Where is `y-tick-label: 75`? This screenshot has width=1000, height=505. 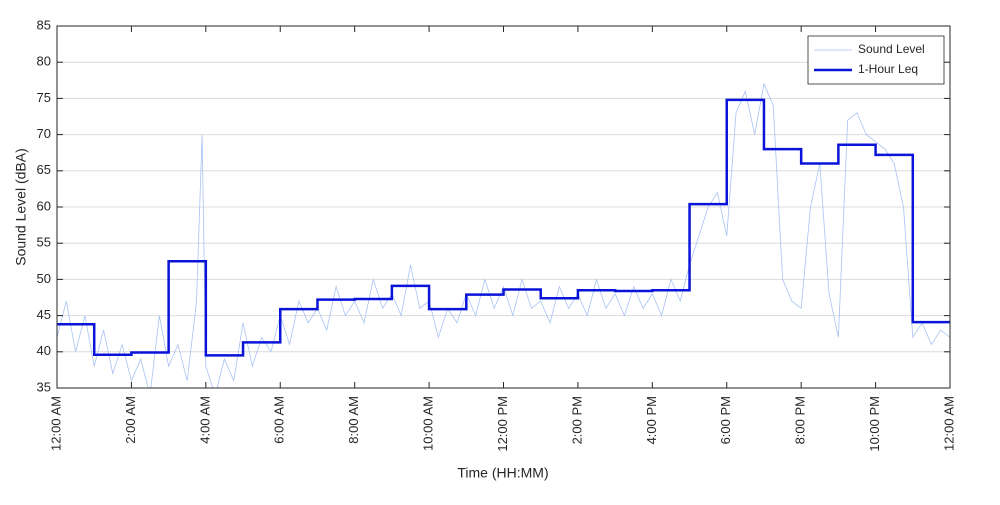 y-tick-label: 75 is located at coordinates (44, 97).